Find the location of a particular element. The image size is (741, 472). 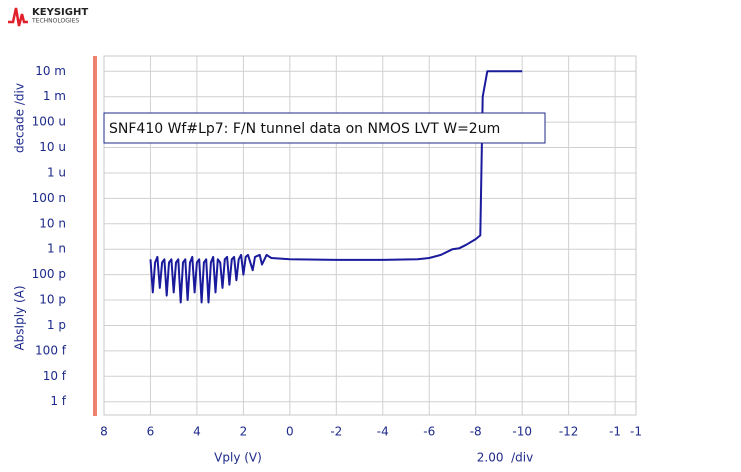

y-tick-label: 1 m is located at coordinates (54, 96).